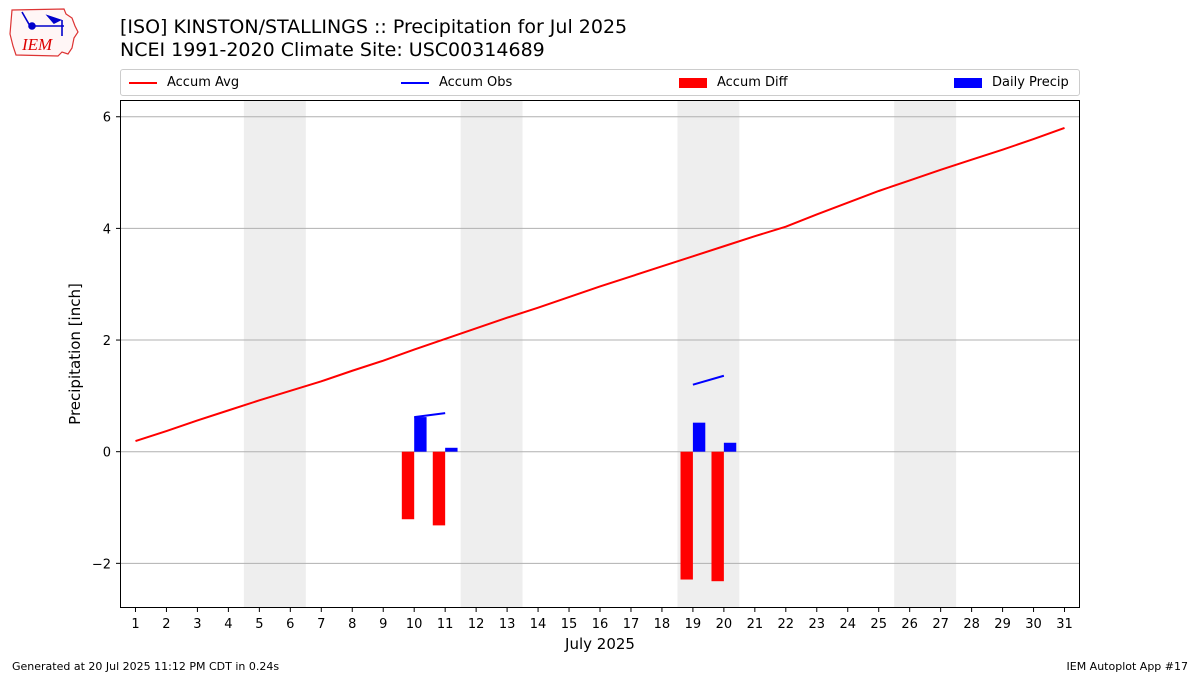 Image resolution: width=1200 pixels, height=675 pixels. I want to click on x-tick-label: 26, so click(909, 624).